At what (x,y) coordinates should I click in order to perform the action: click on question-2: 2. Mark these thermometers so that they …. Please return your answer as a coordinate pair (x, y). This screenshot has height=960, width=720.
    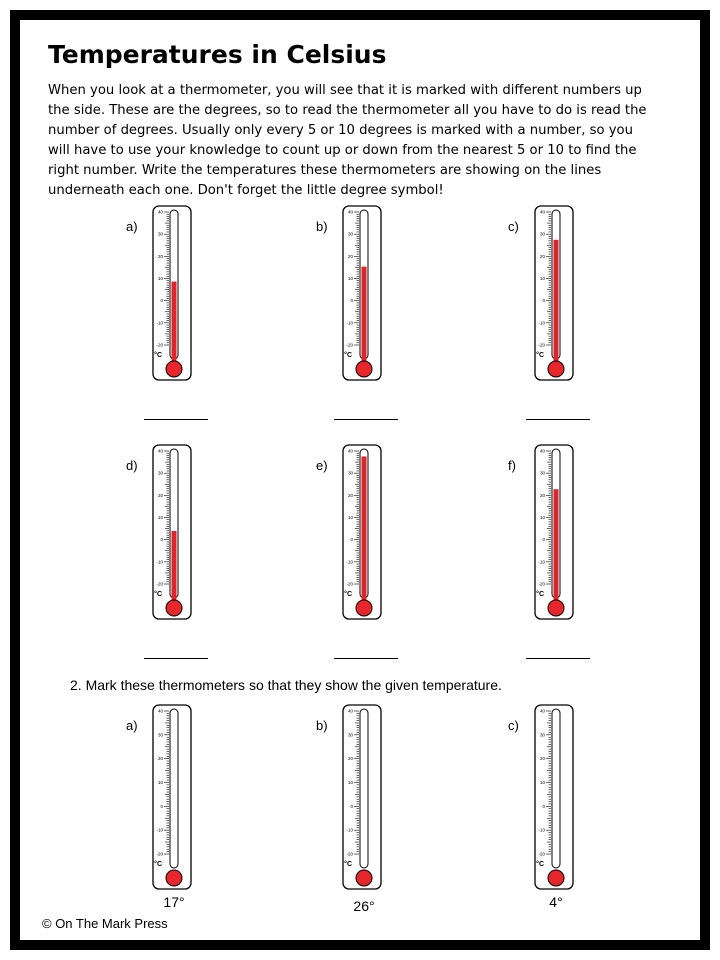
    Looking at the image, I should click on (286, 685).